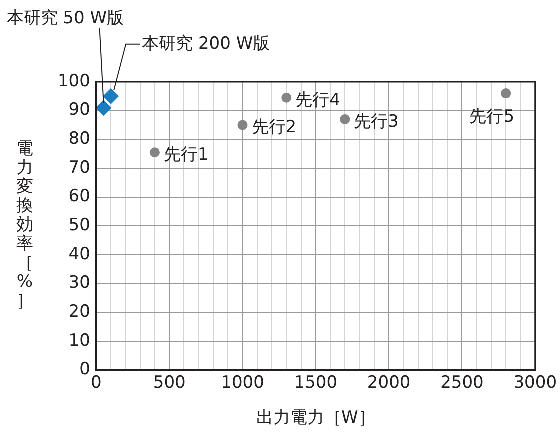 This screenshot has width=560, height=437. I want to click on x-axis-title: 出力電力［W］, so click(316, 418).